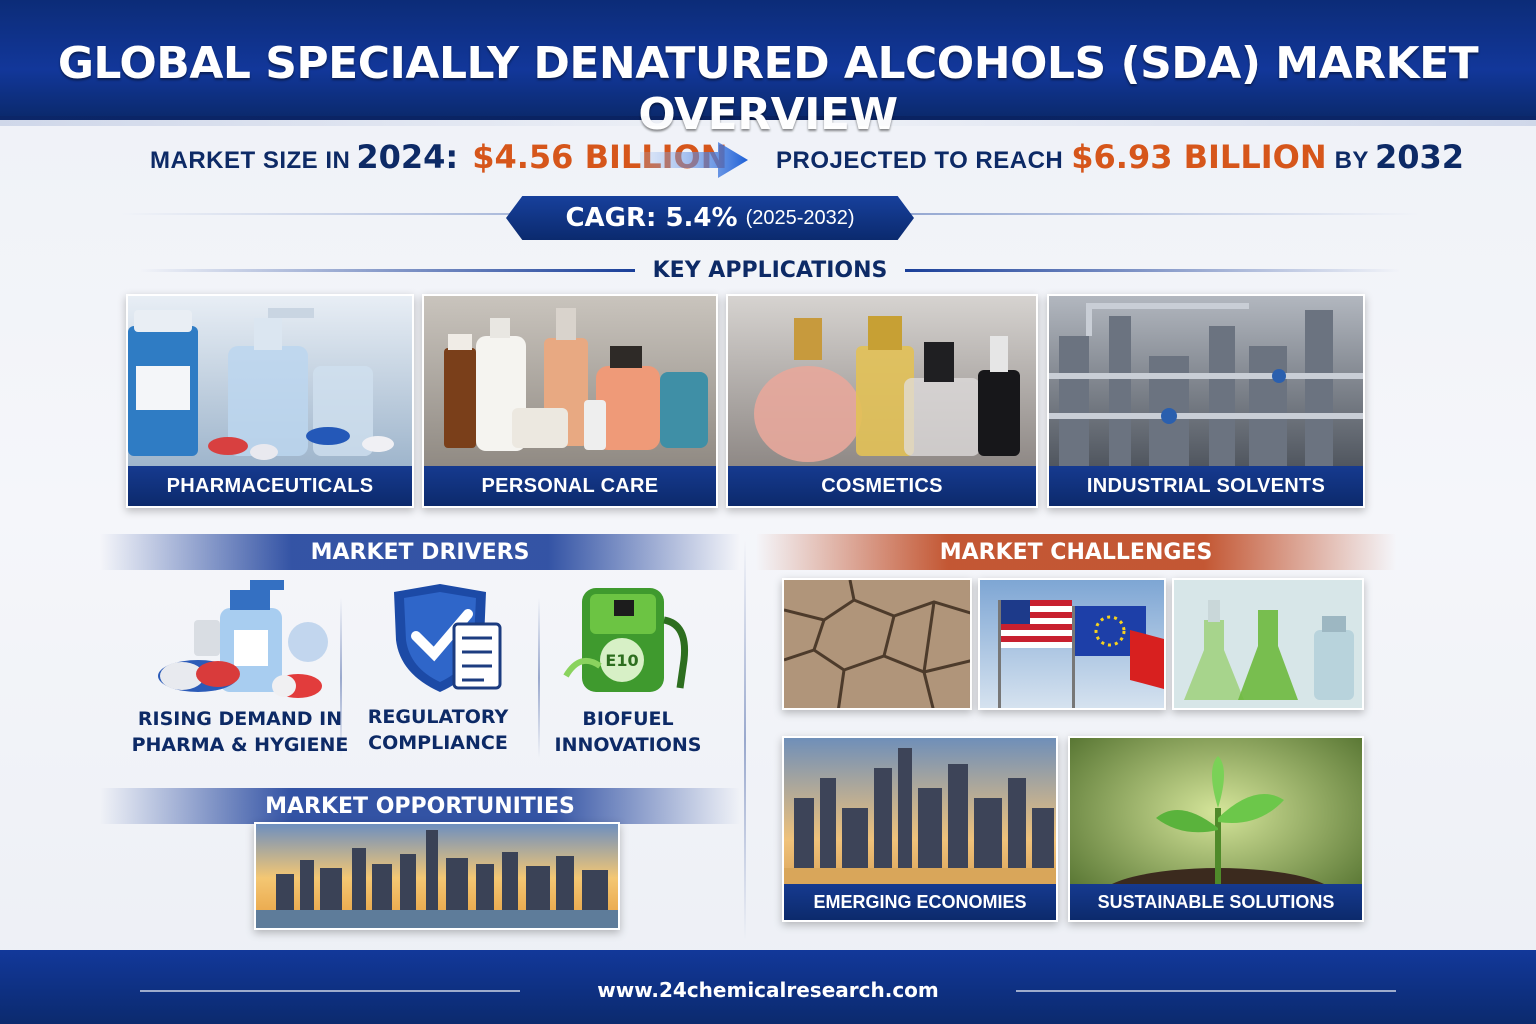  I want to click on market-opportunities-title: MARKET OPPORTUNITIES, so click(420, 806).